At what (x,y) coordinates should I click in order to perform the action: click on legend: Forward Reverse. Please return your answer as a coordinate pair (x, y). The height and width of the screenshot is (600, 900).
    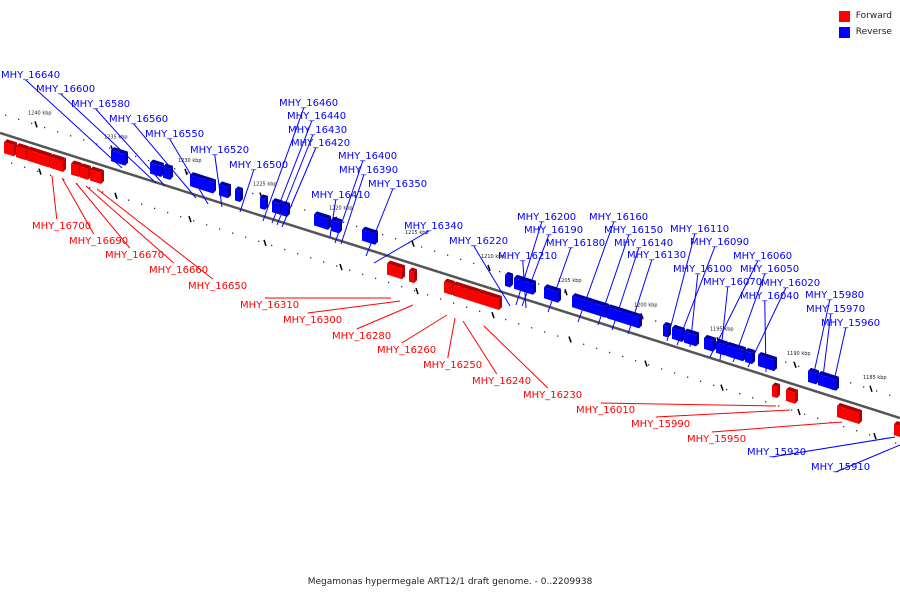
    Looking at the image, I should click on (865, 24).